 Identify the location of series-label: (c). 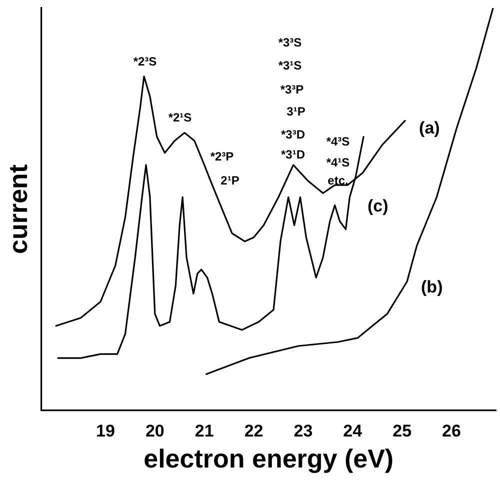
(378, 206).